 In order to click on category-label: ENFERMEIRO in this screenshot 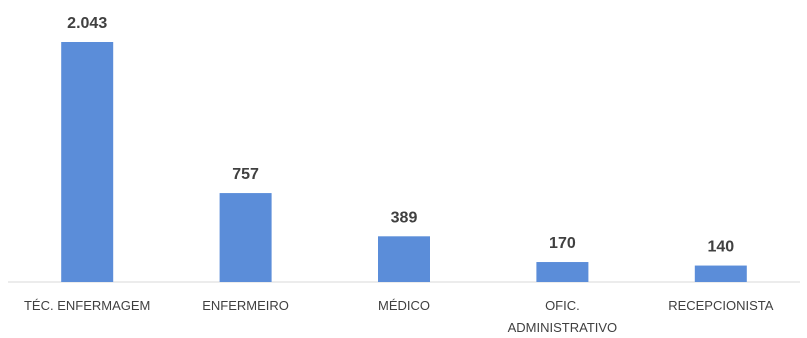, I will do `click(245, 305)`.